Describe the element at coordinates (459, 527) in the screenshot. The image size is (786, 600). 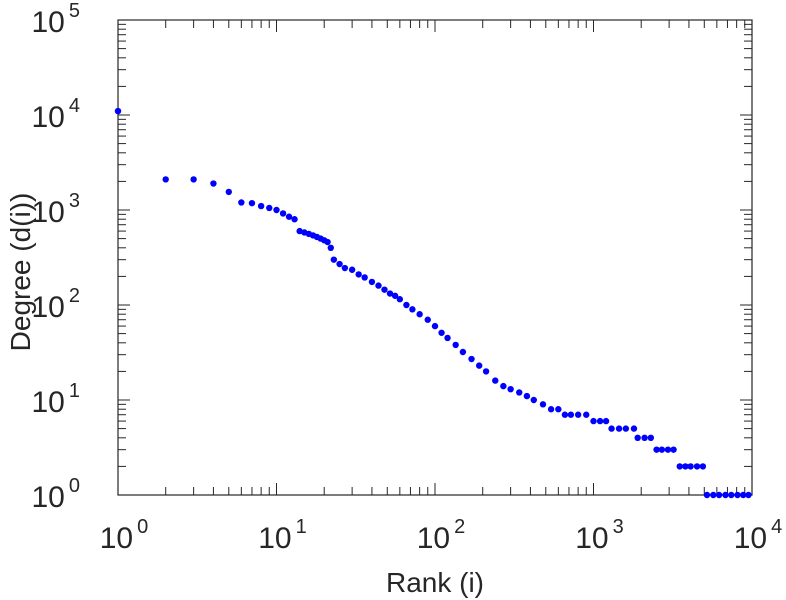
I see `x-tick-label-exponent: 2` at that location.